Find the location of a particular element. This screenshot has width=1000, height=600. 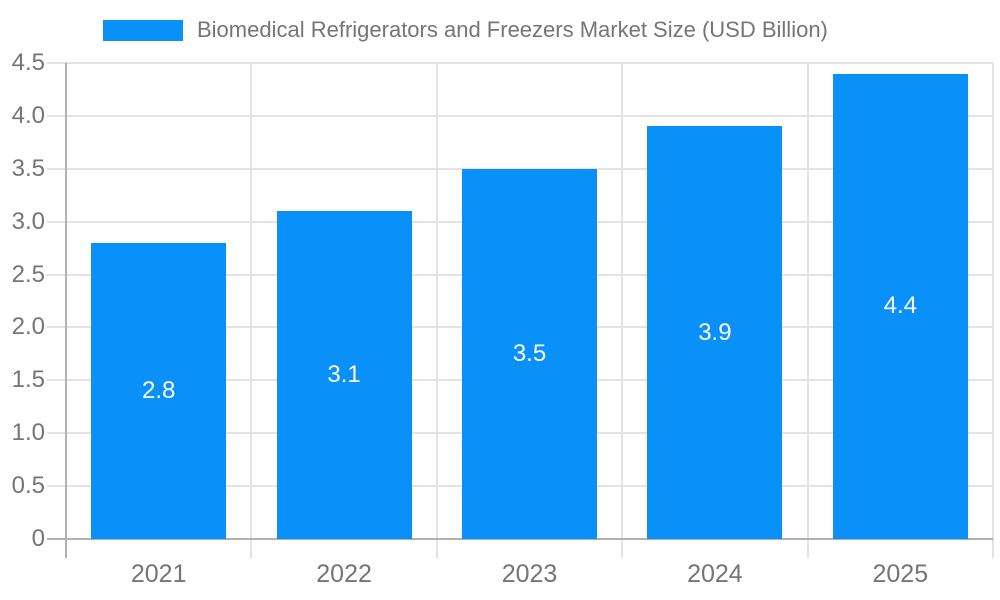

y-tick-label: 2.0 is located at coordinates (28, 327).